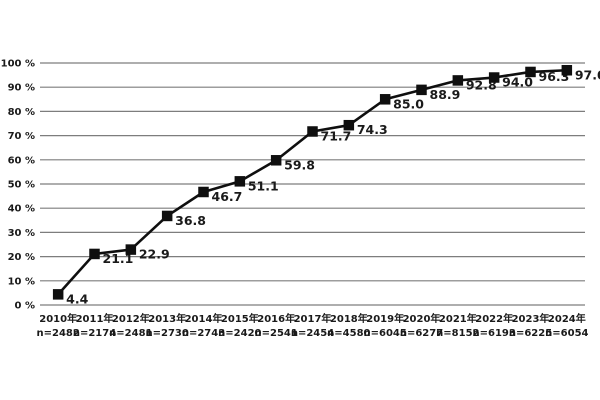 Image resolution: width=600 pixels, height=400 pixels. What do you see at coordinates (240, 318) in the screenshot?
I see `x-axis-year-label: 2015年` at bounding box center [240, 318].